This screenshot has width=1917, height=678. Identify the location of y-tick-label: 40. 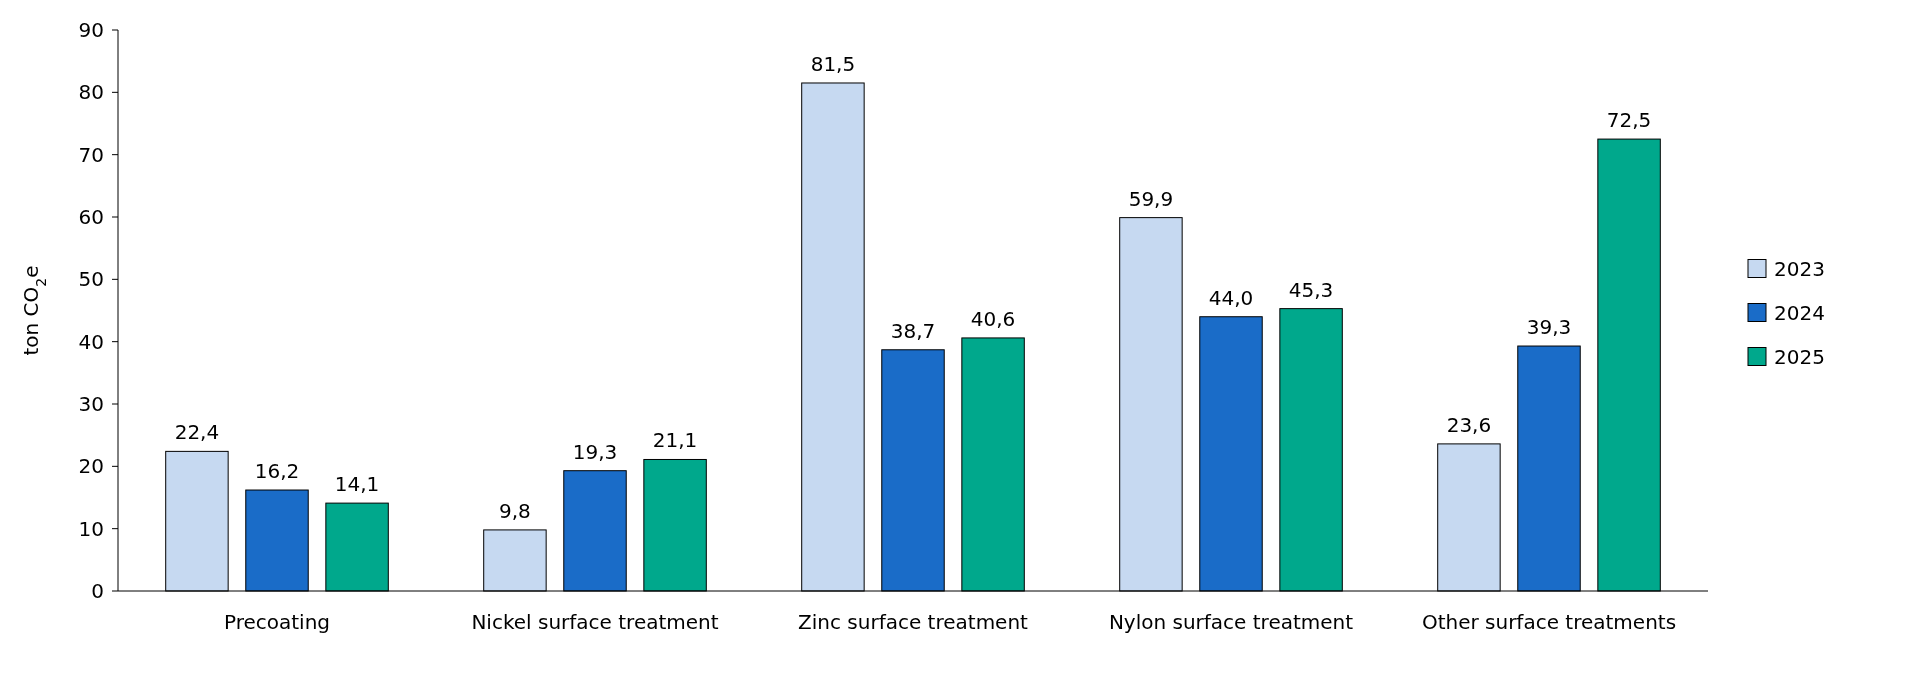
(91, 341).